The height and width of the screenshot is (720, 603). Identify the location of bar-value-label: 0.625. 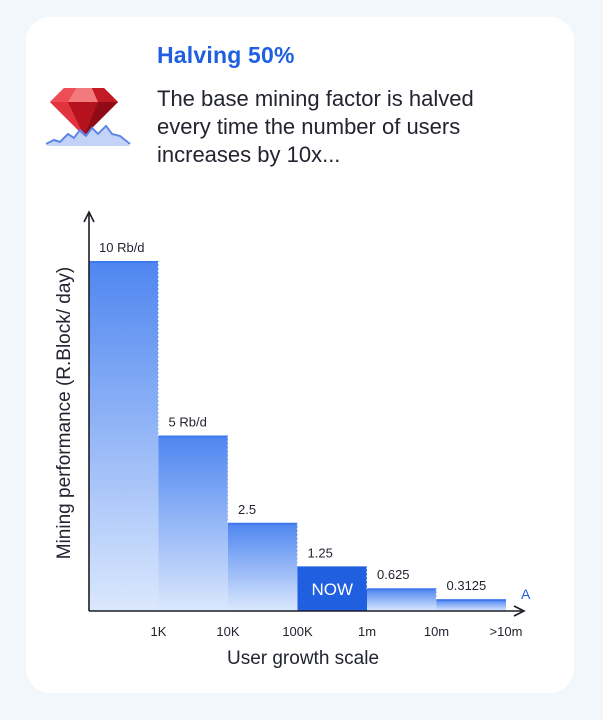
(393, 574).